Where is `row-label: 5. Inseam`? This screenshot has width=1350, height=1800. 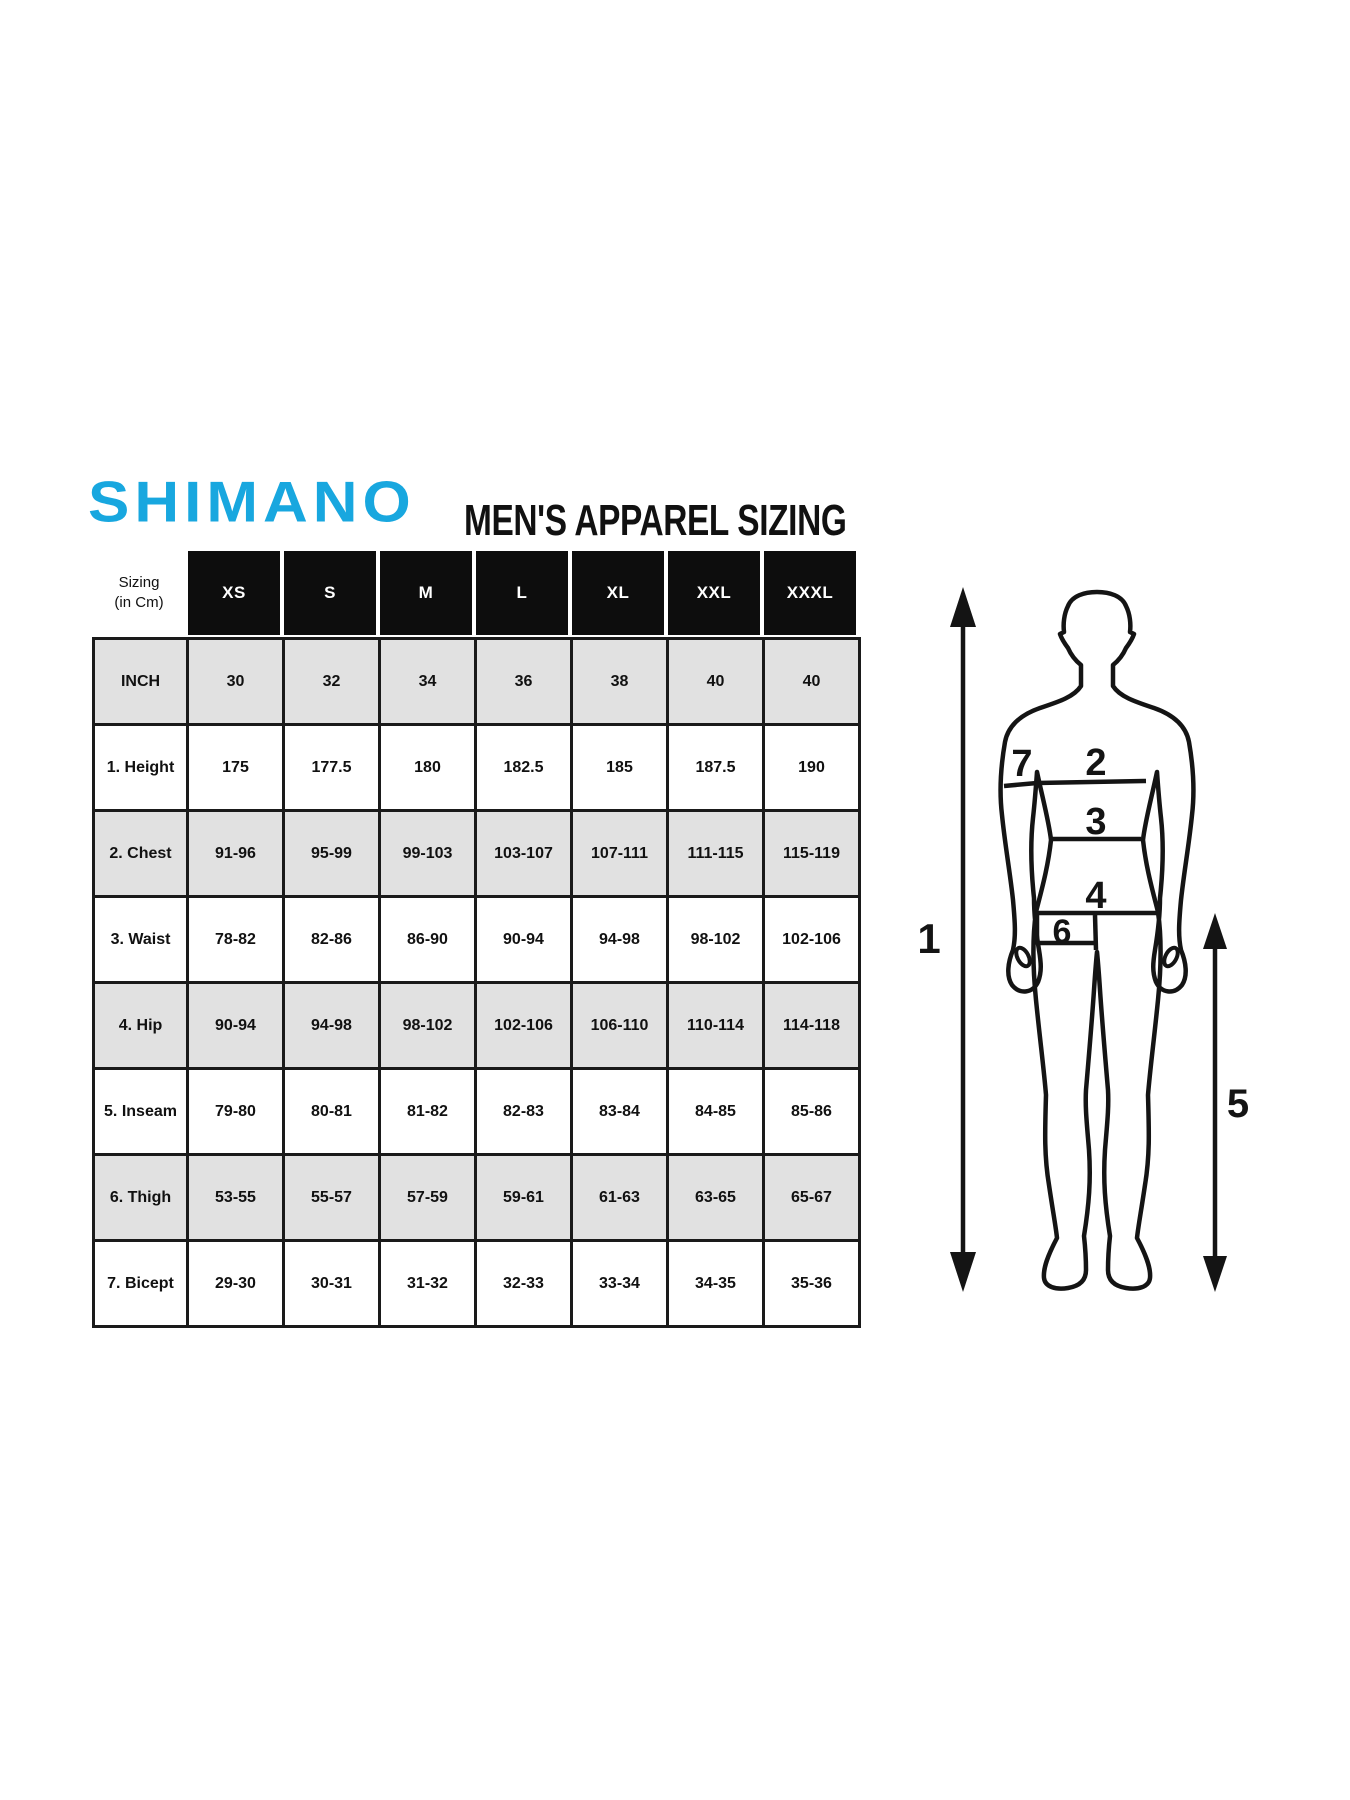 row-label: 5. Inseam is located at coordinates (140, 1111).